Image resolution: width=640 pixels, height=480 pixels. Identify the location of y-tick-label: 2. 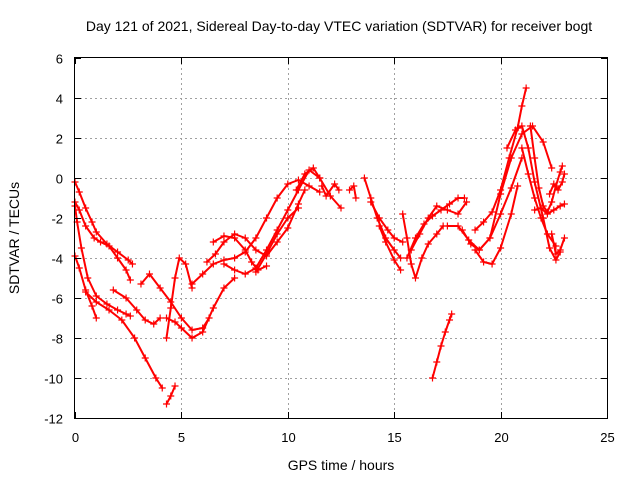
(59, 139).